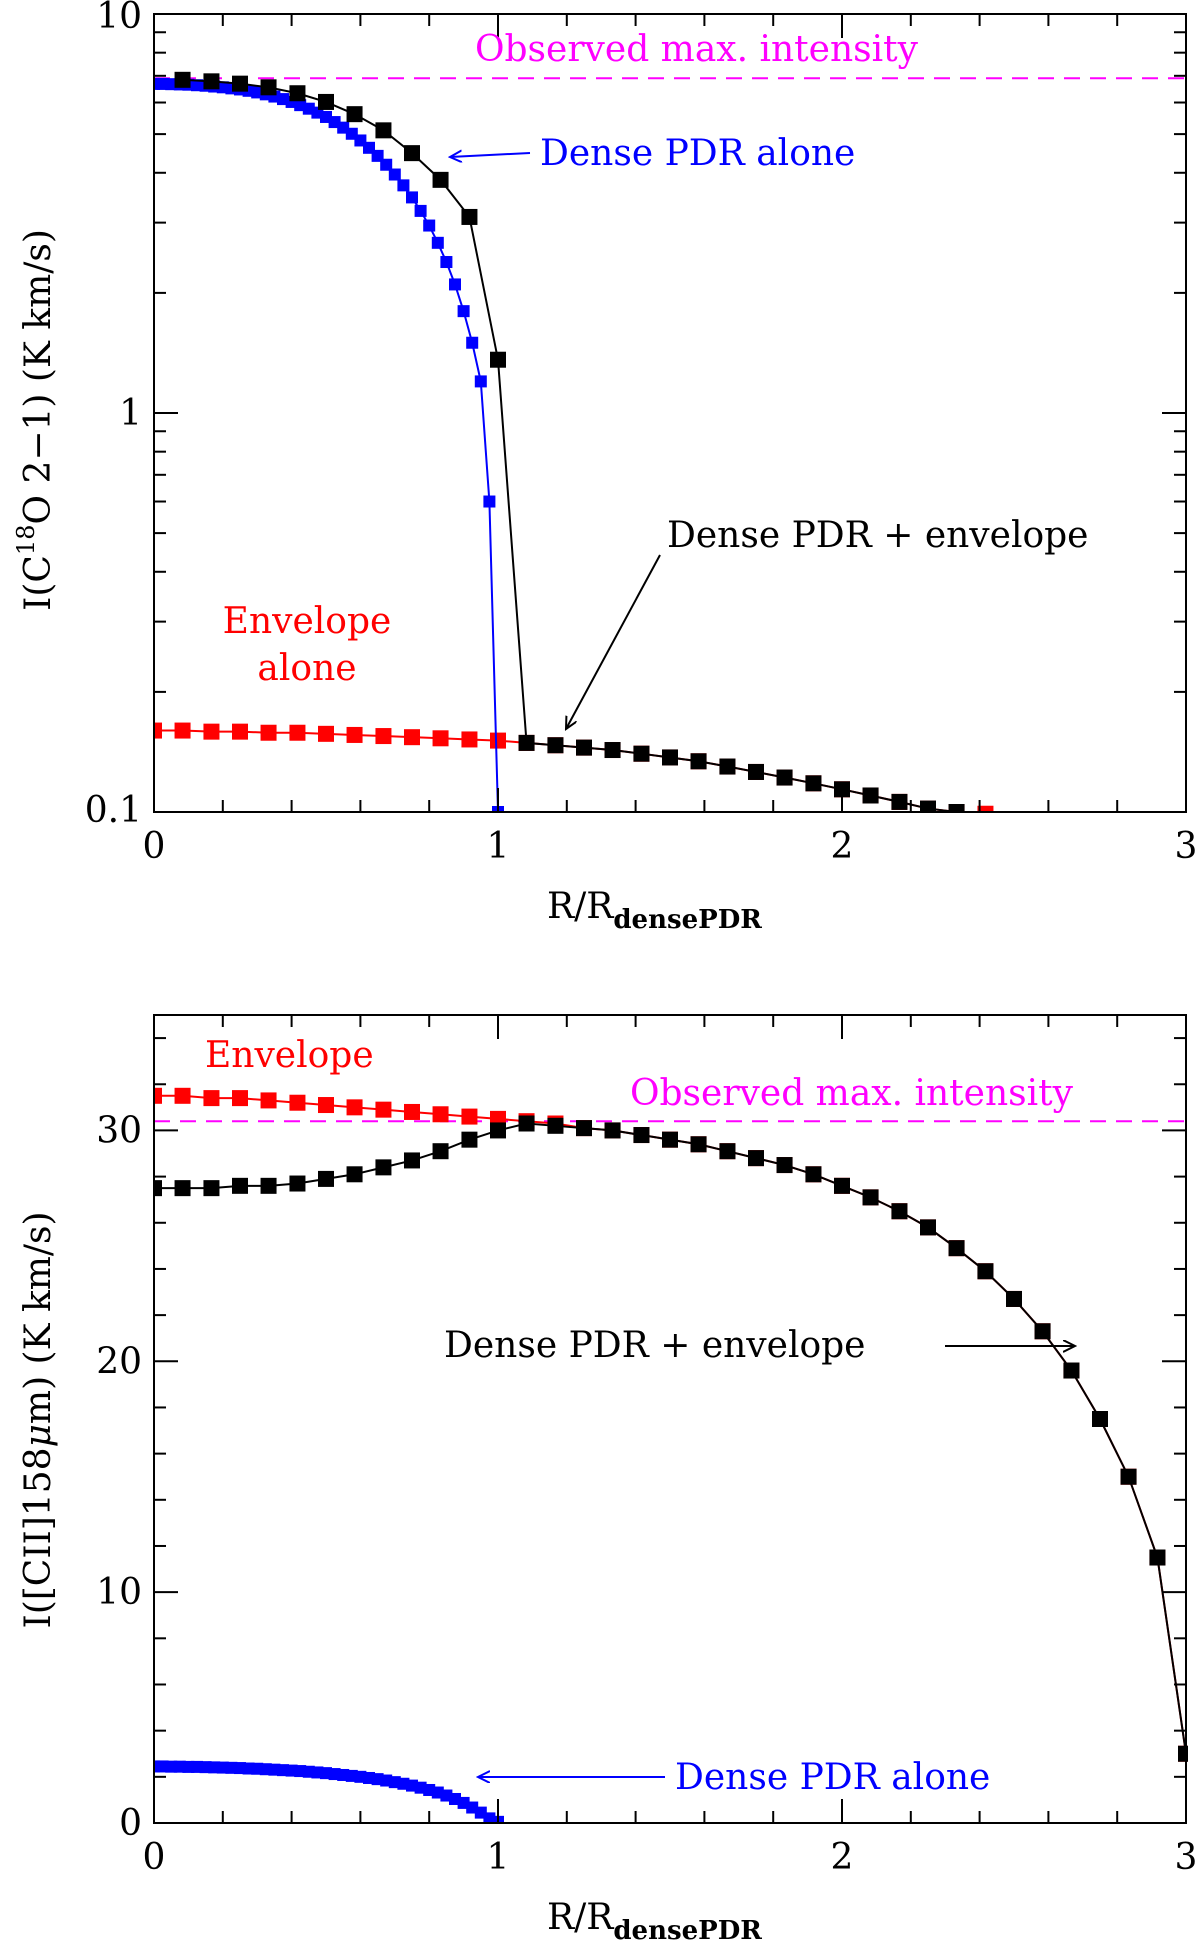 The image size is (1200, 1941). Describe the element at coordinates (687, 920) in the screenshot. I see `c18o-xlabel-sub: densePDR` at that location.